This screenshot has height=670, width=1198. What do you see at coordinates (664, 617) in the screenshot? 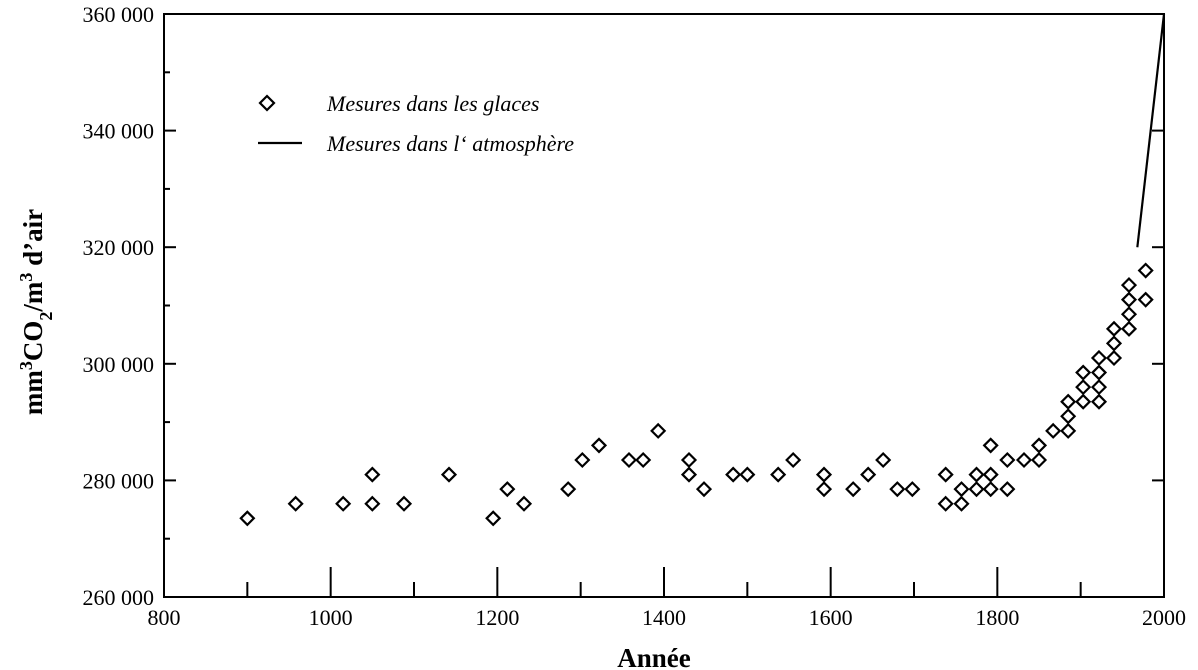
I see `x-tick-label: 1400` at bounding box center [664, 617].